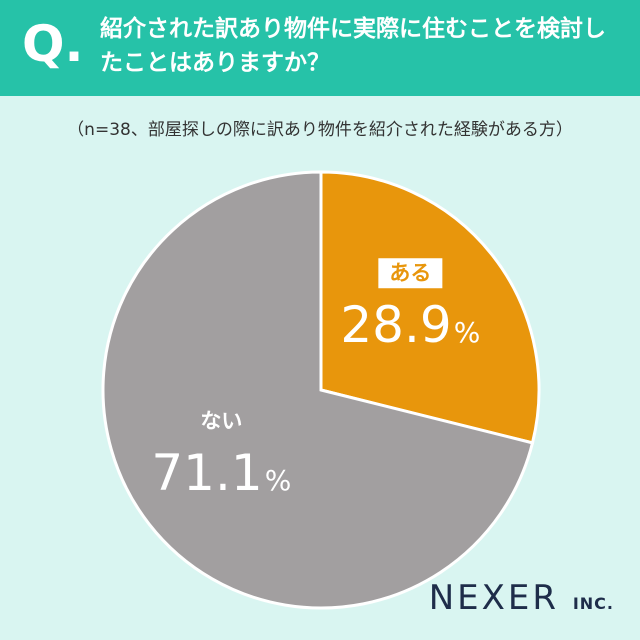 This screenshot has height=640, width=640. Describe the element at coordinates (353, 46) in the screenshot. I see `question-text: 紹介された訳あり物件に実際に住むことを検討したことはありますか？` at that location.